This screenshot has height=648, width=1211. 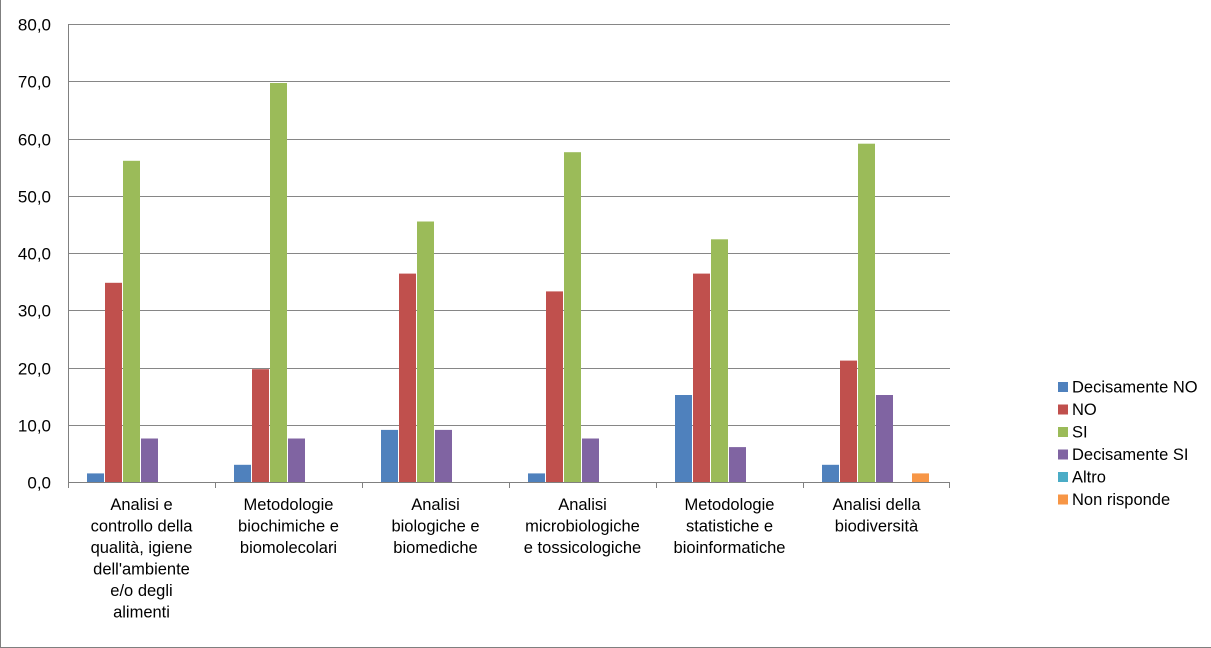 What do you see at coordinates (142, 548) in the screenshot?
I see `x-category-label-line: qualità, igiene` at bounding box center [142, 548].